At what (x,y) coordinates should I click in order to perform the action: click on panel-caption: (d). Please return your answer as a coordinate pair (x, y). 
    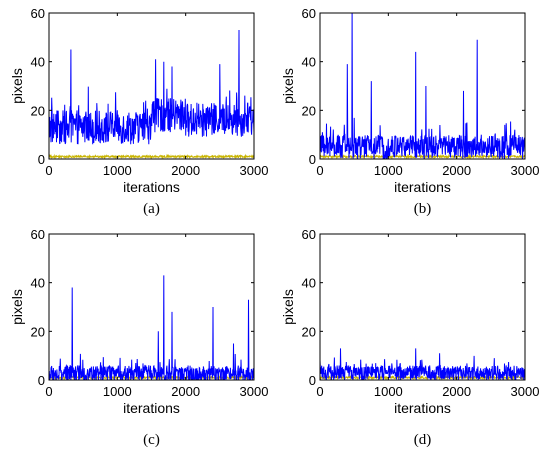
    Looking at the image, I should click on (423, 440).